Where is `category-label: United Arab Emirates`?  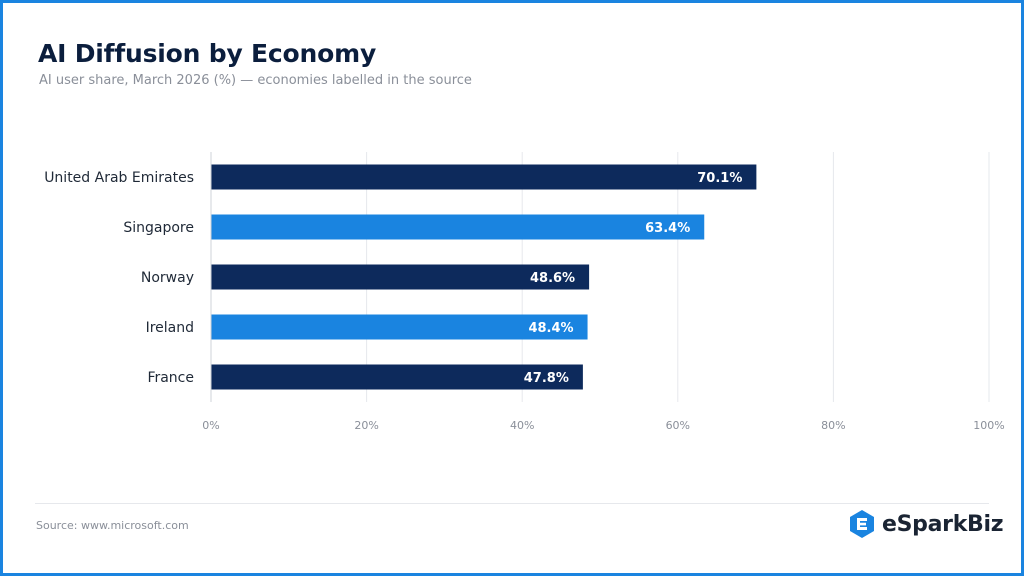 category-label: United Arab Emirates is located at coordinates (119, 178).